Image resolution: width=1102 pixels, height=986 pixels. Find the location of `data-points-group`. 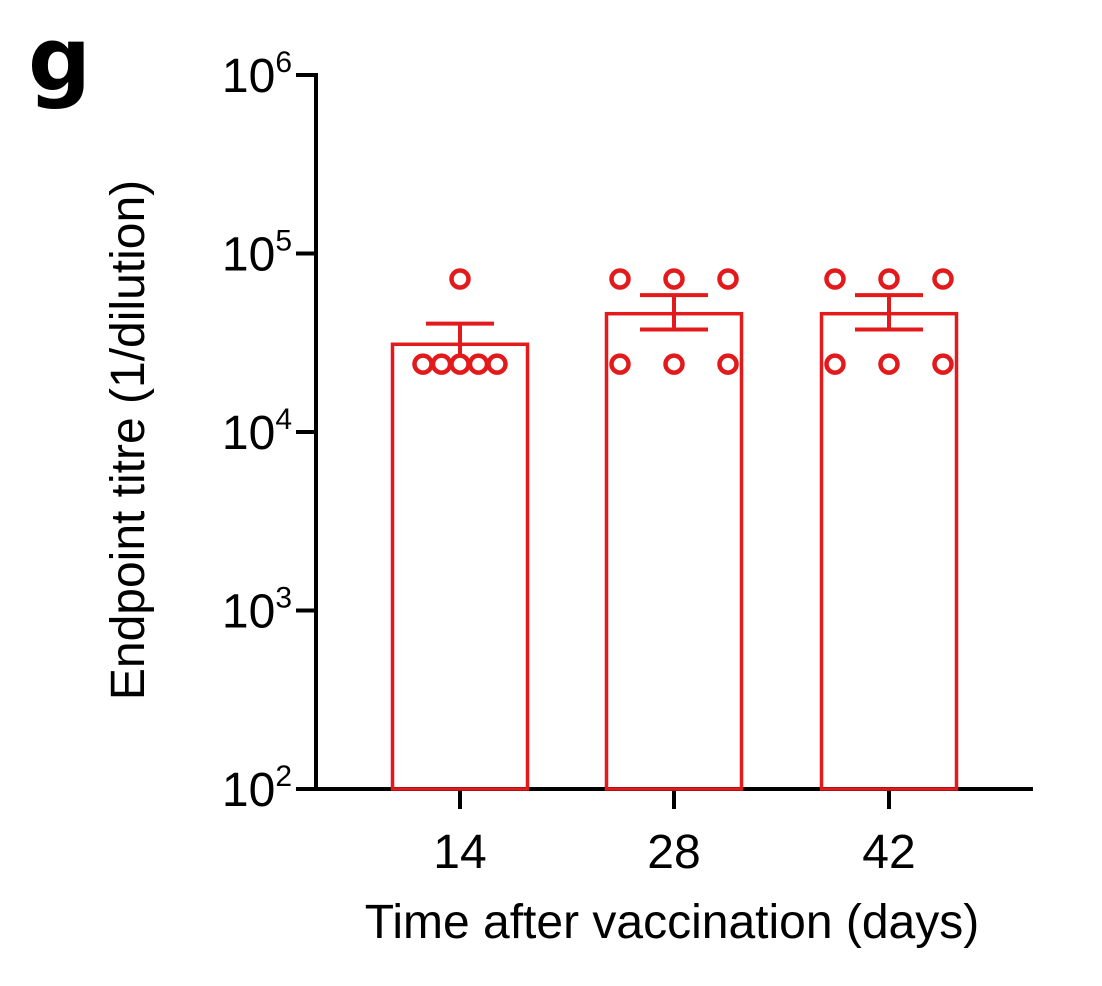

data-points-group is located at coordinates (683, 321).